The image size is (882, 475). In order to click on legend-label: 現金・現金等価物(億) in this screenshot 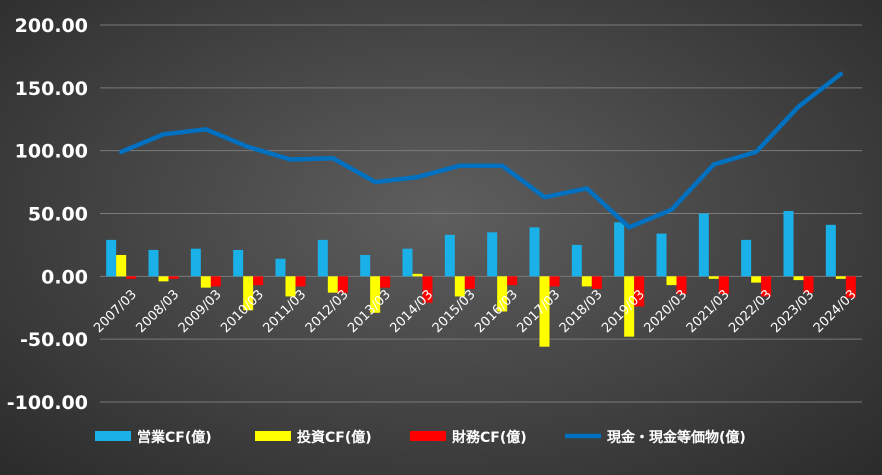, I will do `click(676, 437)`.